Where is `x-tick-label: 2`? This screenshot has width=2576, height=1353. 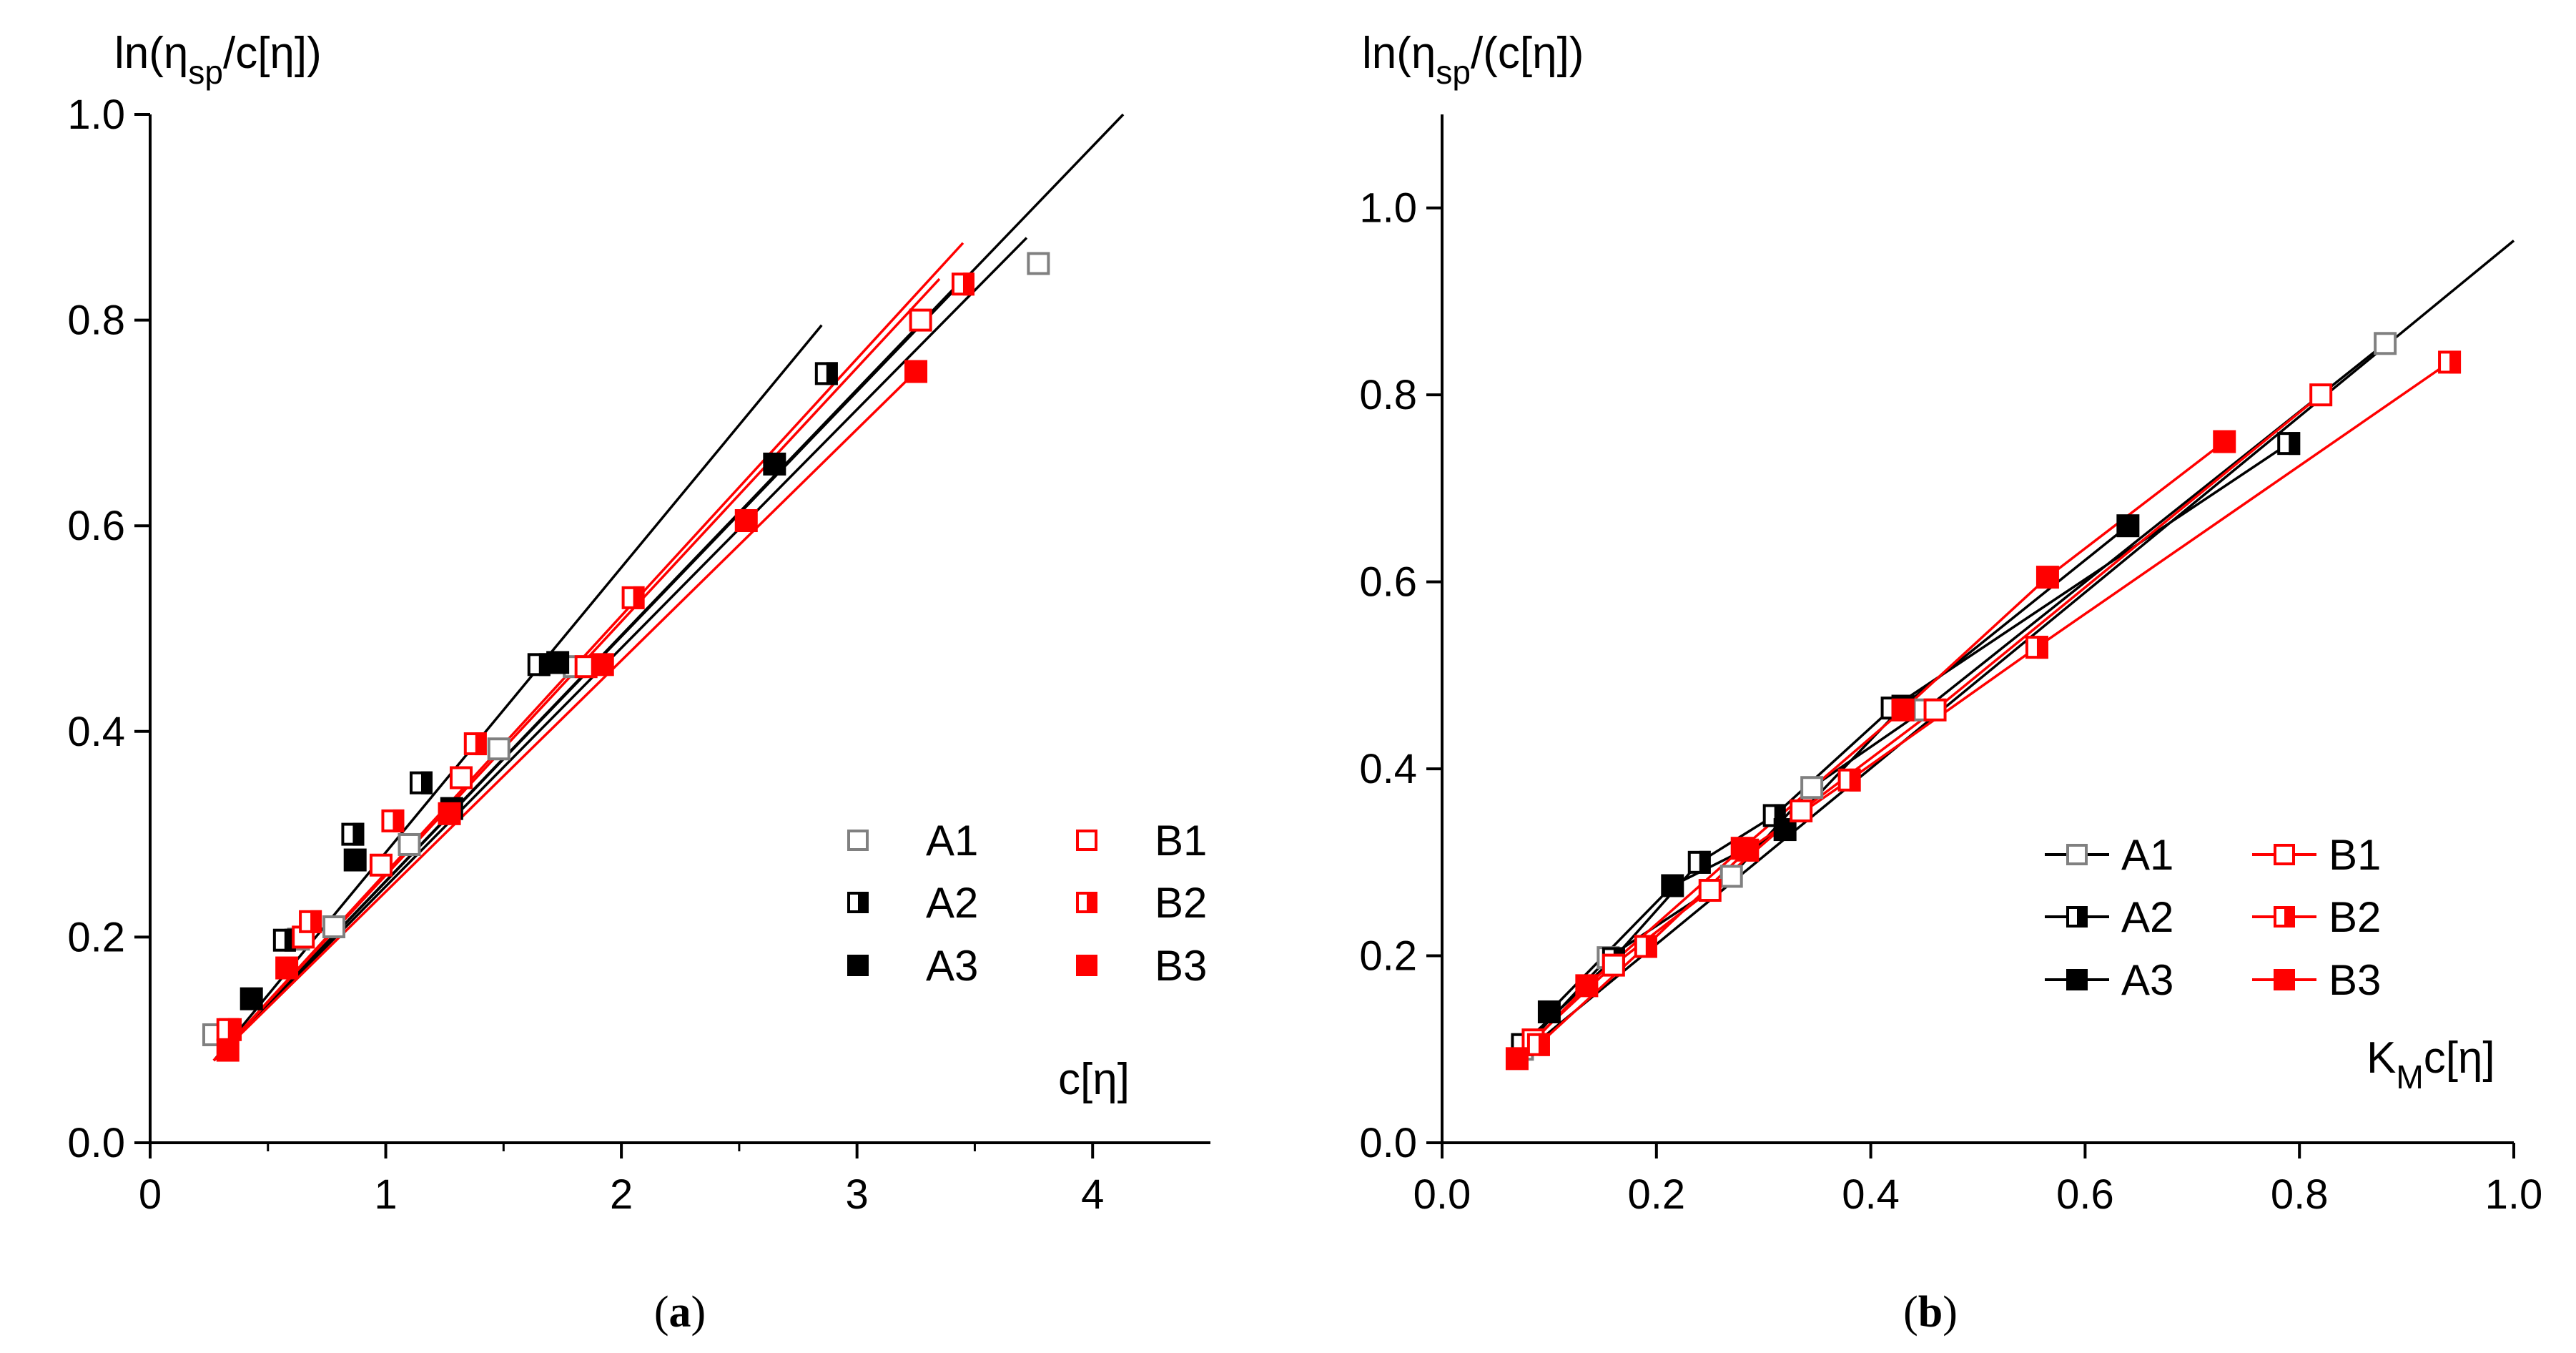 x-tick-label: 2 is located at coordinates (621, 1195).